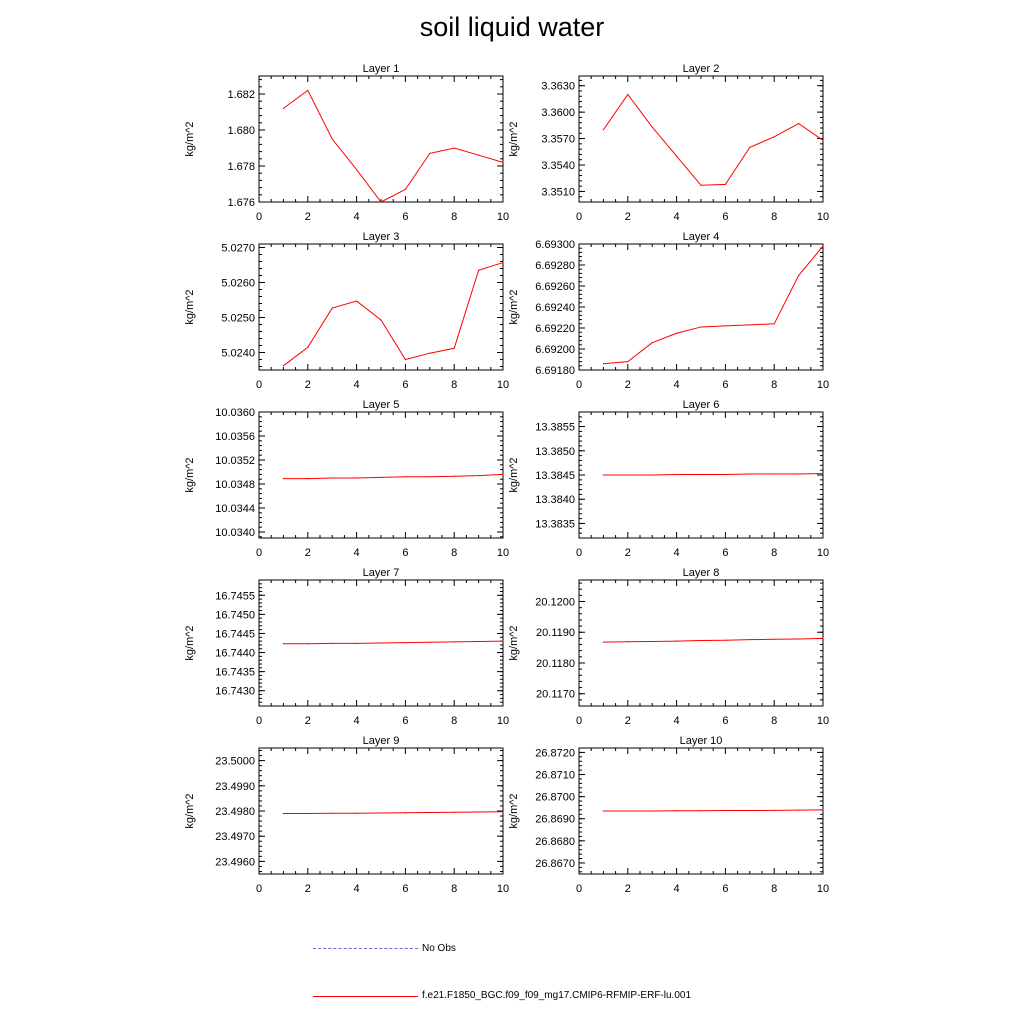 The width and height of the screenshot is (1024, 1024). Describe the element at coordinates (235, 812) in the screenshot. I see `y-tick-label: 23.4980` at that location.